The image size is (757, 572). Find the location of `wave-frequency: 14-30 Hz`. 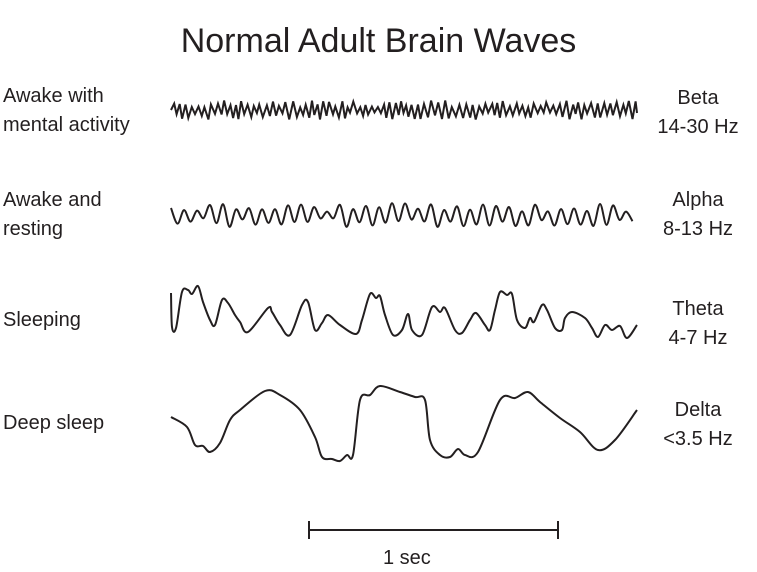

wave-frequency: 14-30 Hz is located at coordinates (698, 127).